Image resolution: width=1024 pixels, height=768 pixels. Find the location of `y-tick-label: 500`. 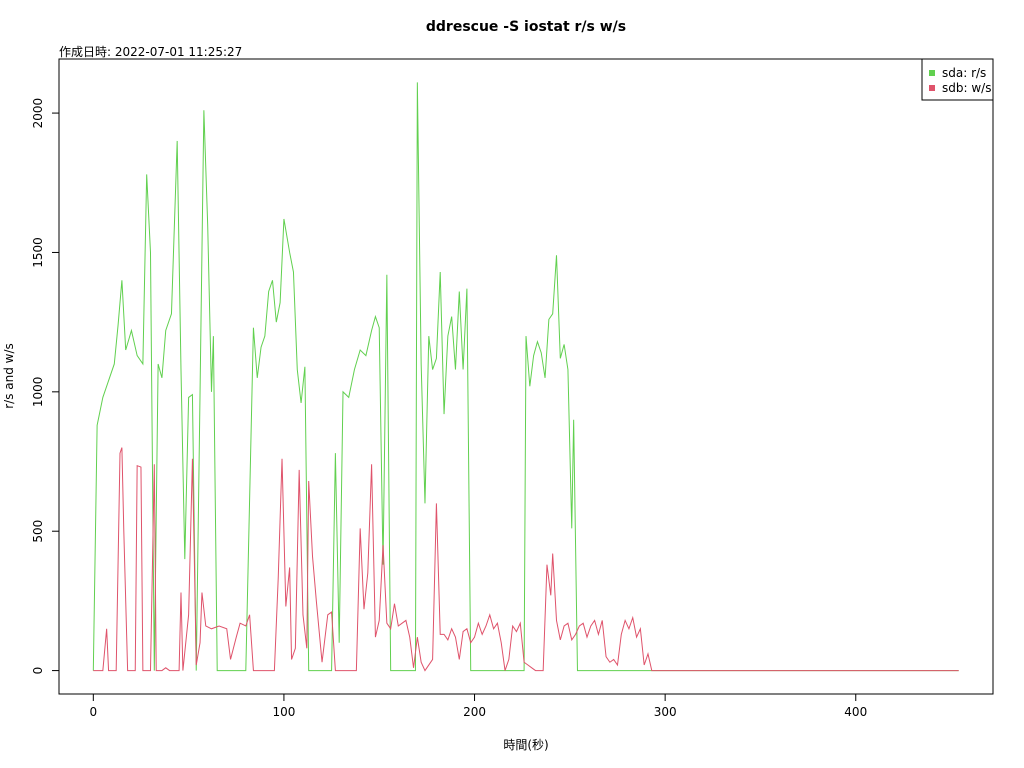

y-tick-label: 500 is located at coordinates (38, 531).